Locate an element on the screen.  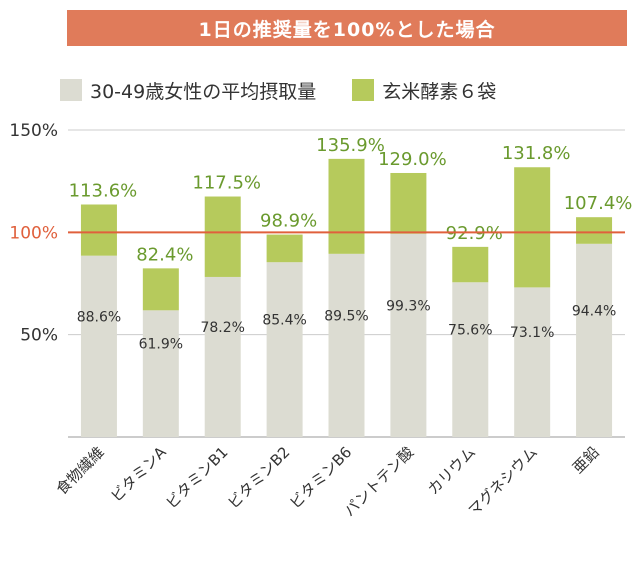
total-value-label-3: 98.9% is located at coordinates (288, 221).